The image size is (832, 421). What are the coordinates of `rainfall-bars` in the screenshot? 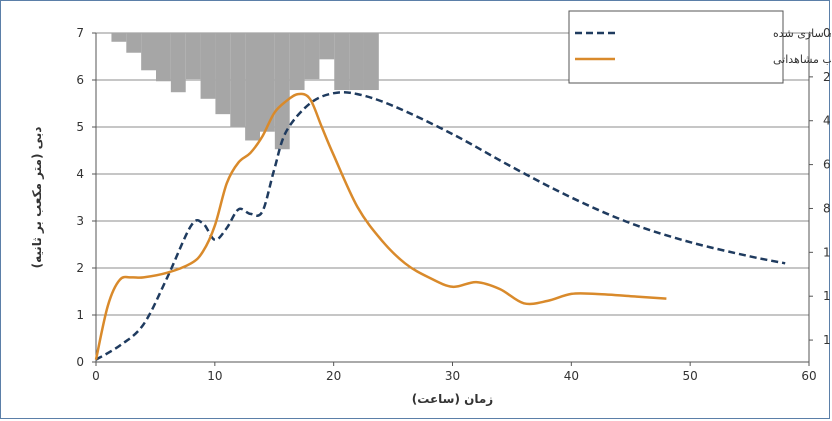 It's located at (245, 91).